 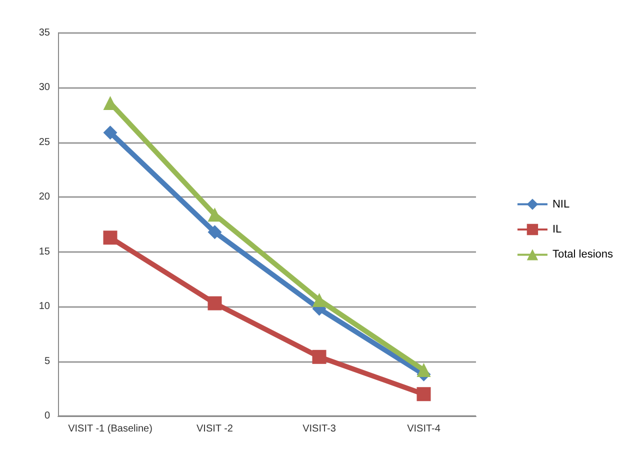 What do you see at coordinates (44, 88) in the screenshot?
I see `y-tick-label: 30` at bounding box center [44, 88].